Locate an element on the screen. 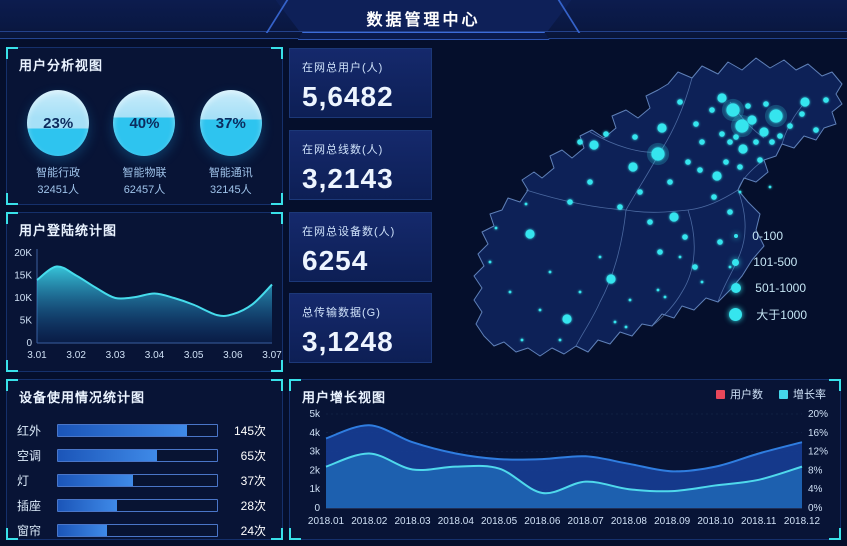  kpi-label: 在网总设备数(人) is located at coordinates (349, 232).